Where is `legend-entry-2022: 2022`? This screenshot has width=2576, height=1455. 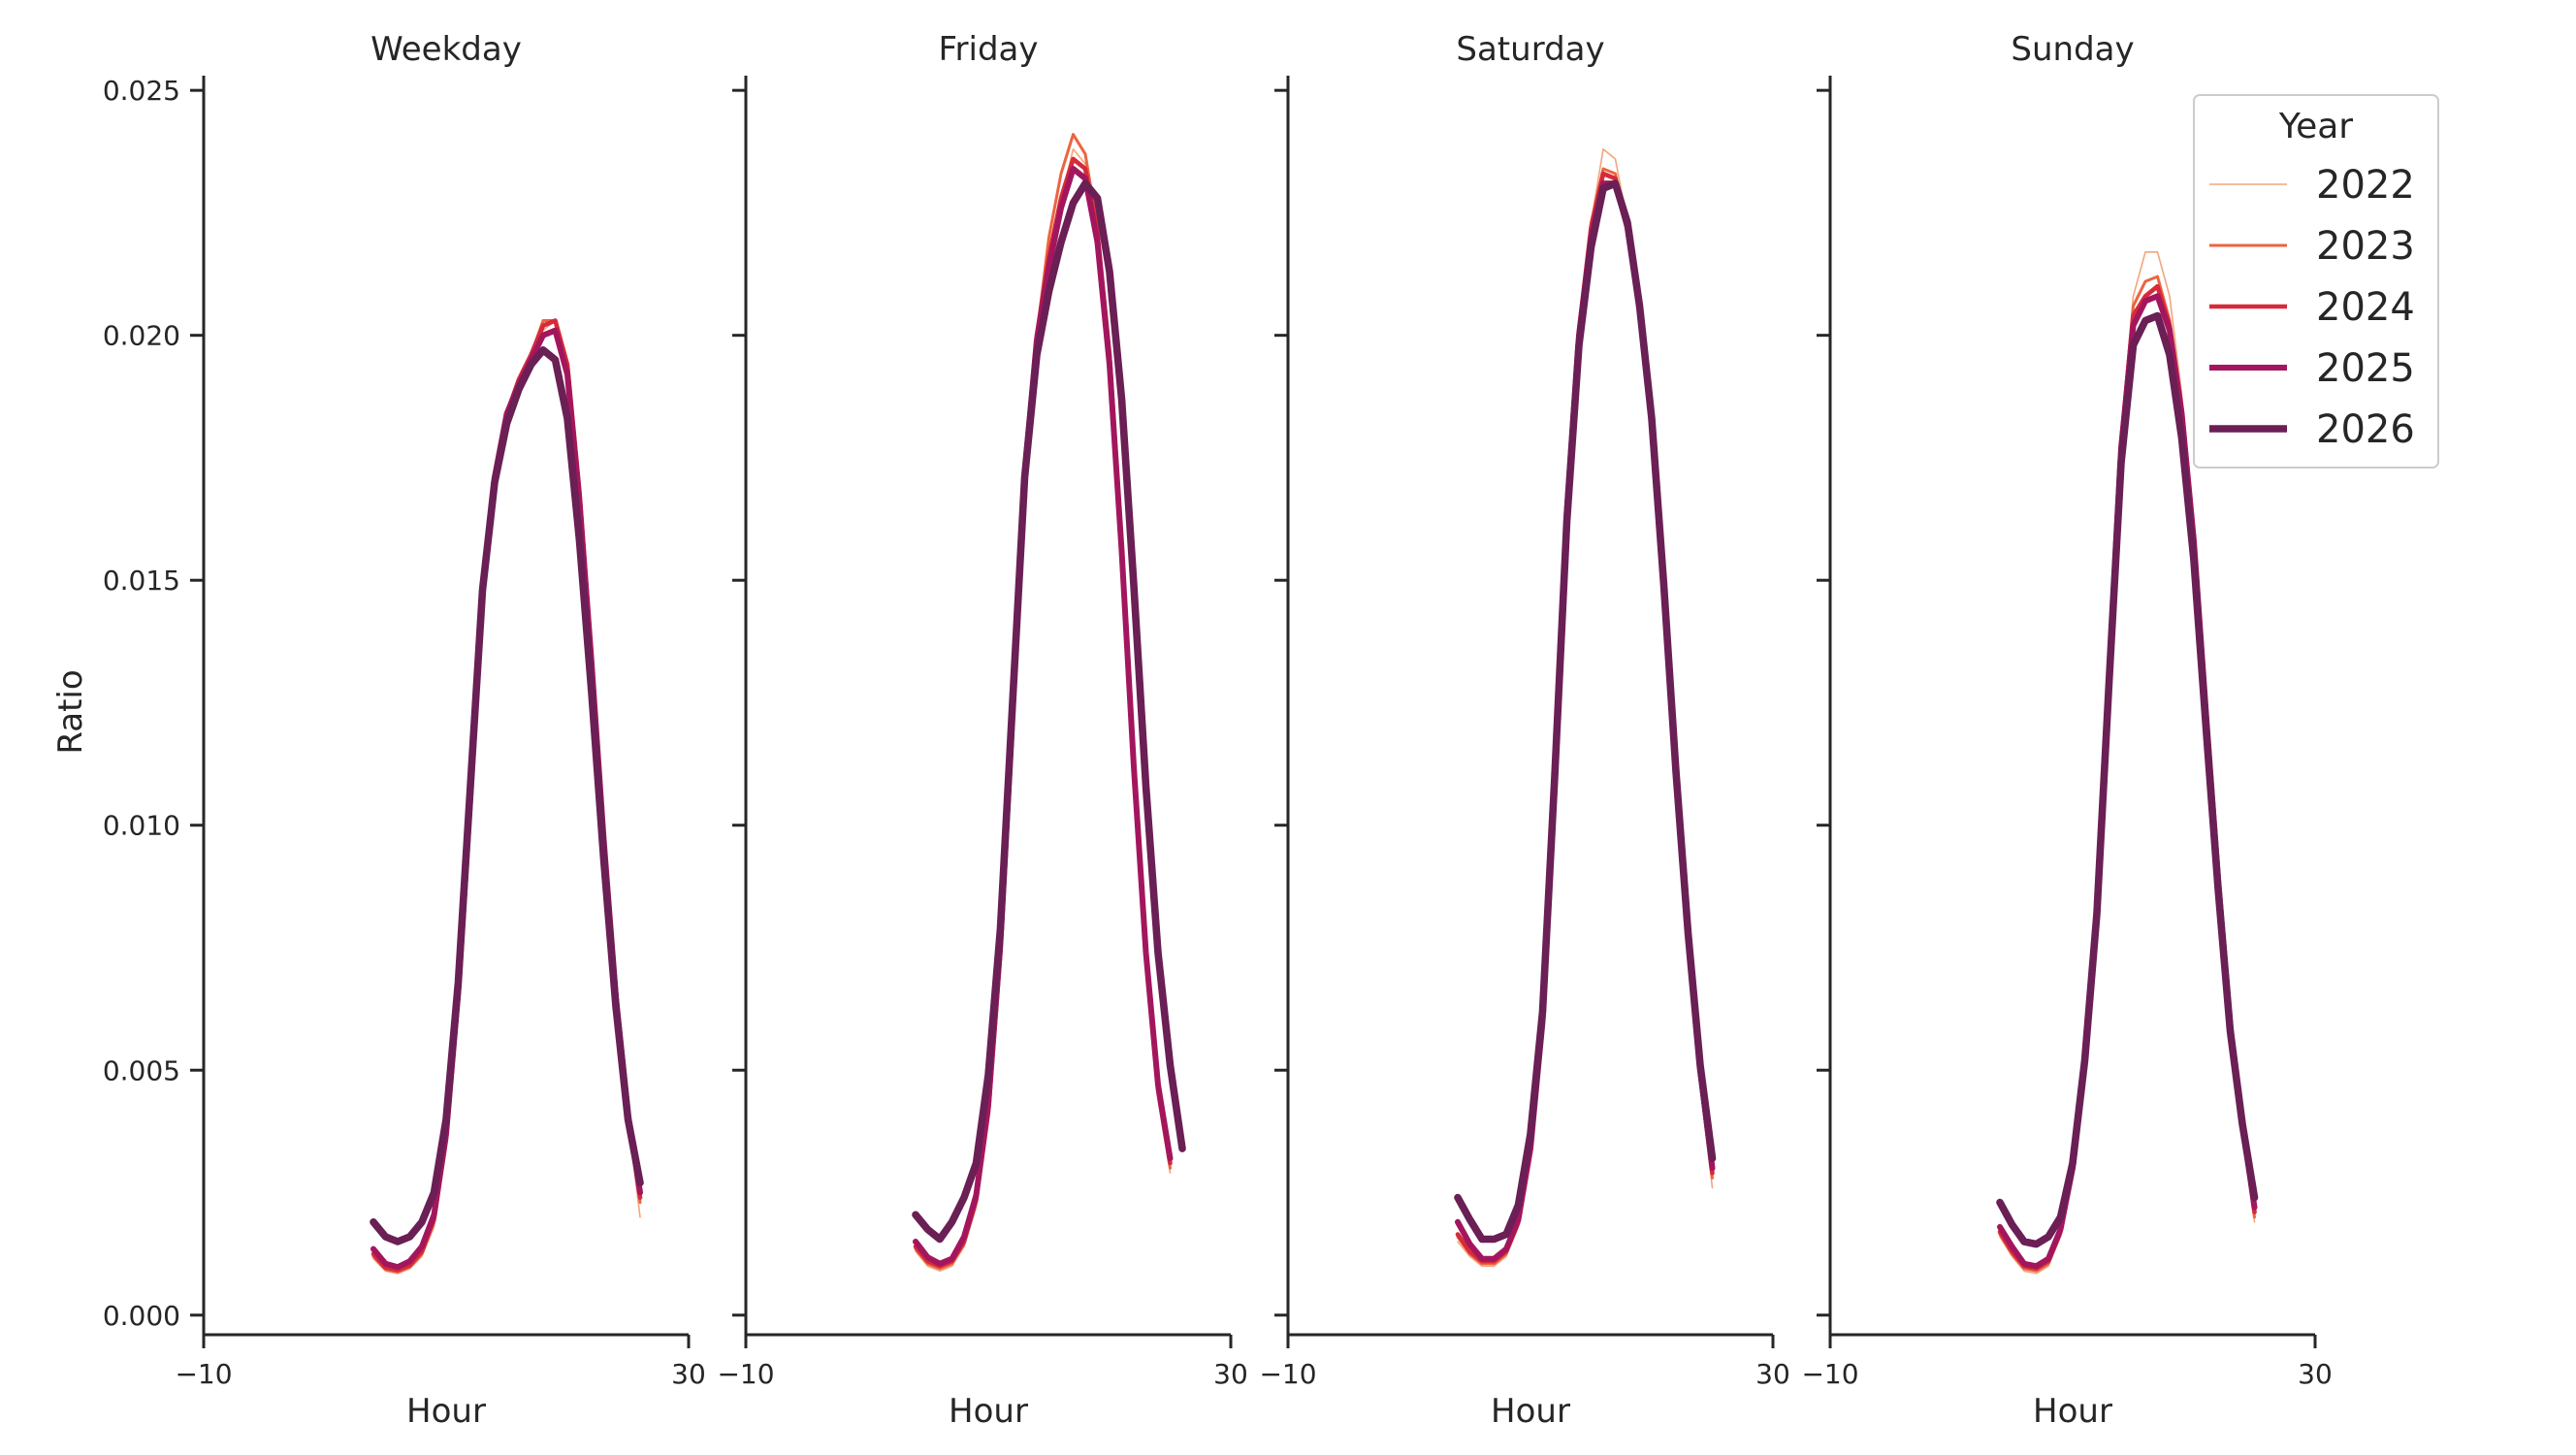 legend-entry-2022: 2022 is located at coordinates (2365, 185).